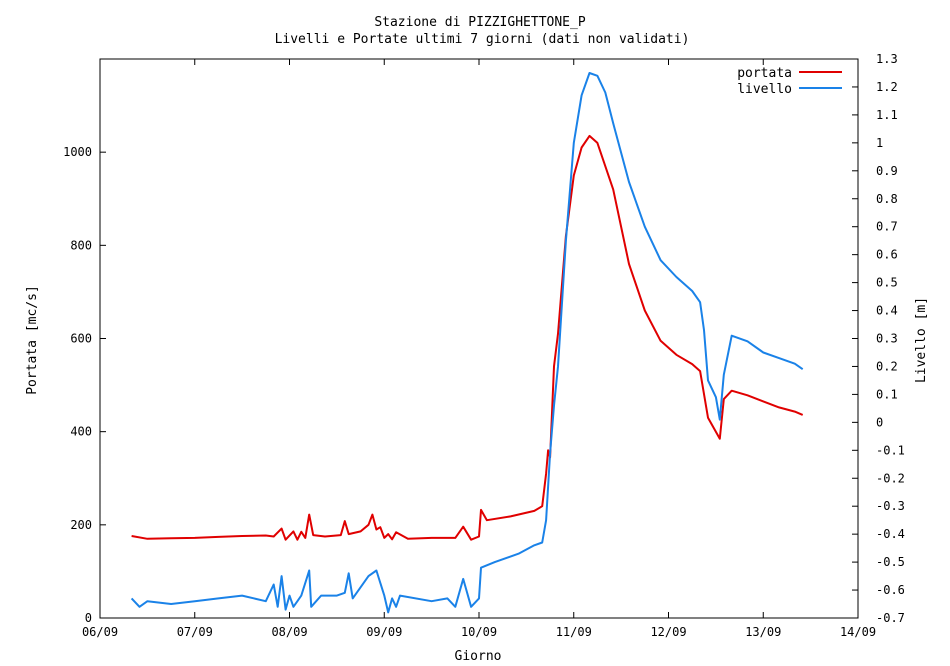 This screenshot has height=666, width=950. I want to click on y2-tick-label: 0, so click(879, 422).